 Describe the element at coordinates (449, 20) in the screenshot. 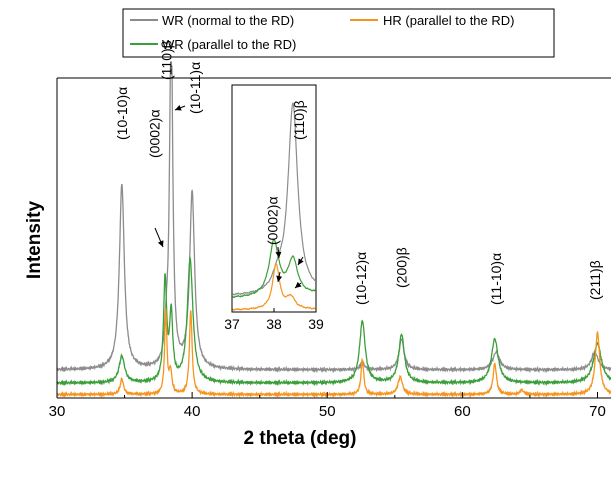

I see `legend-label-hr_parallel: HR (parallel to the RD)` at that location.